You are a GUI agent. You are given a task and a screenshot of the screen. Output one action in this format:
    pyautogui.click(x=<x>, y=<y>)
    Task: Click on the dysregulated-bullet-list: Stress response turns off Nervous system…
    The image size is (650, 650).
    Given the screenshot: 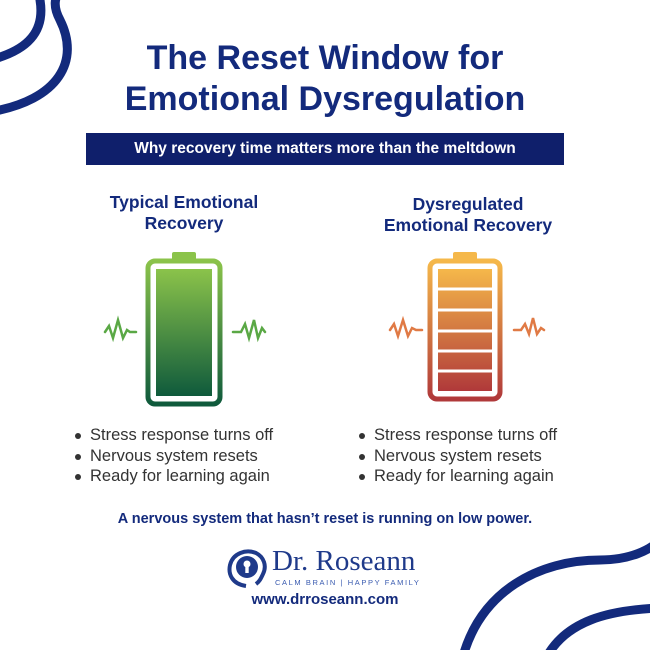 What is the action you would take?
    pyautogui.click(x=456, y=456)
    